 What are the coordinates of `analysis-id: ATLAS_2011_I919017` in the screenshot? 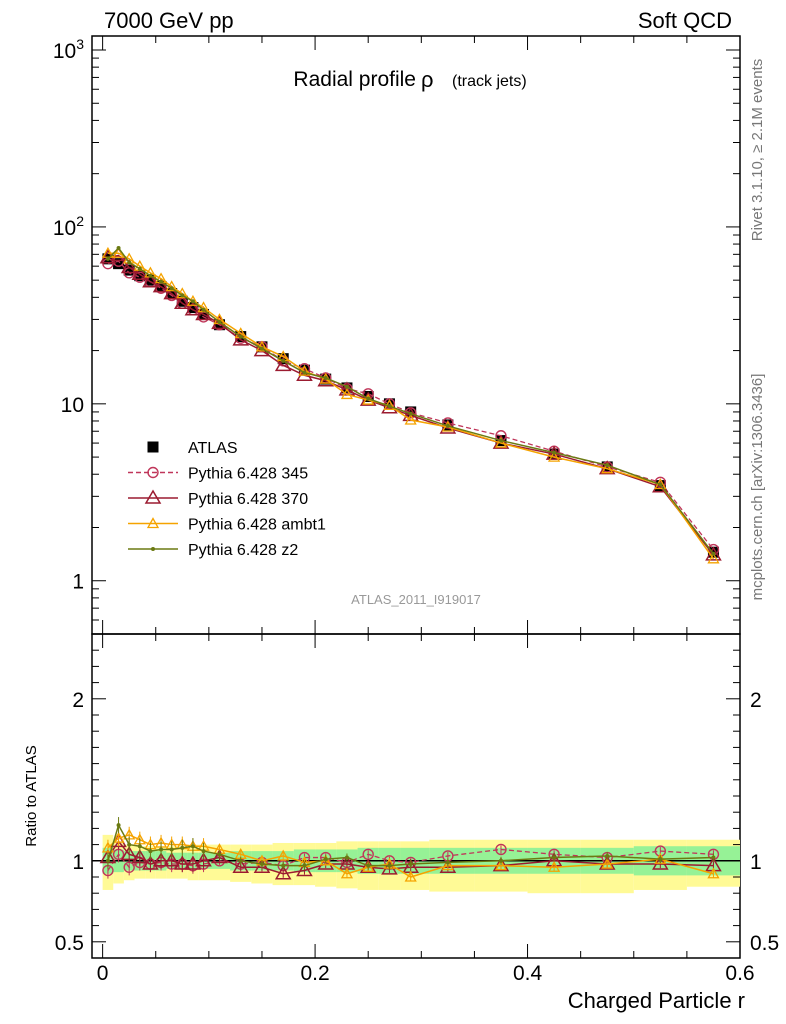 It's located at (416, 599).